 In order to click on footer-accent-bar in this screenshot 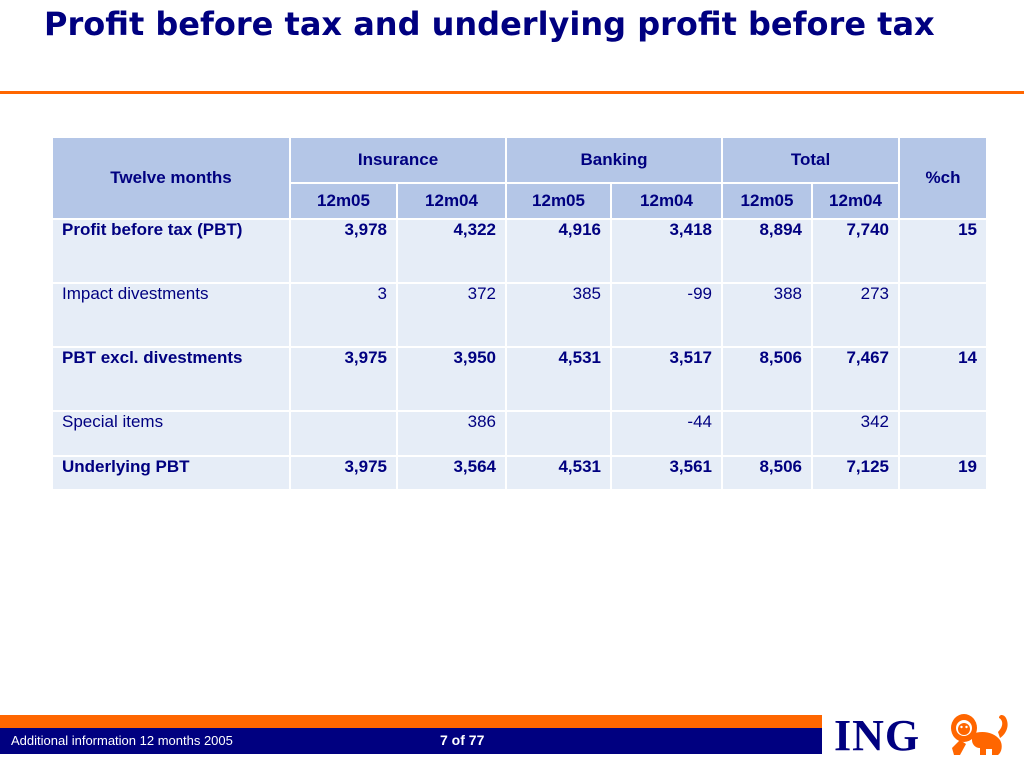, I will do `click(411, 721)`.